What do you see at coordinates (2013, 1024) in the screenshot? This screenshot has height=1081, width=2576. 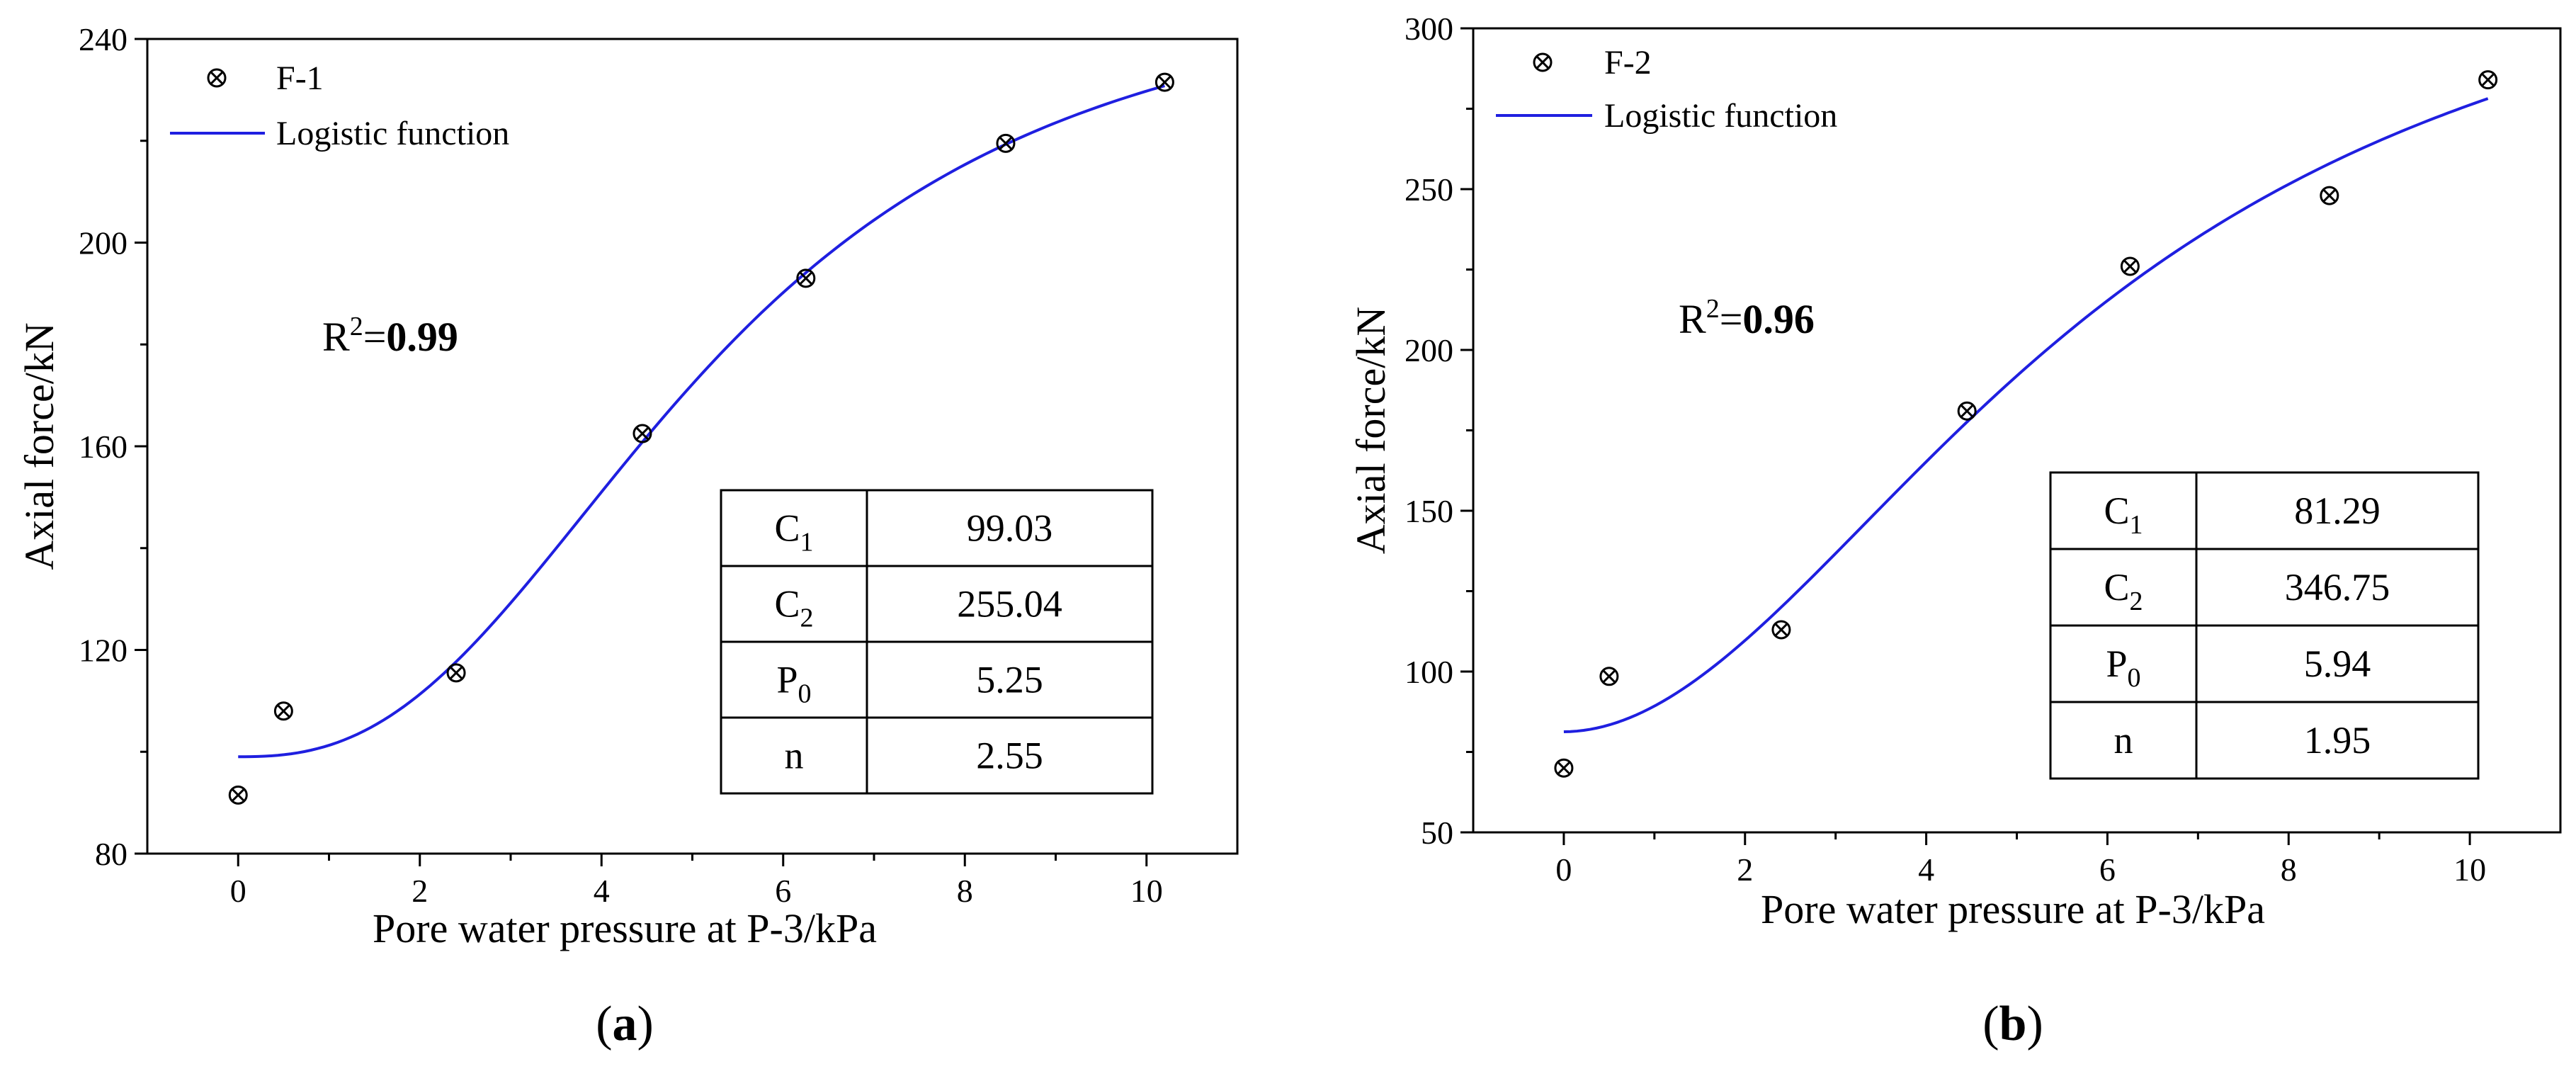 I see `panel-letter: b` at bounding box center [2013, 1024].